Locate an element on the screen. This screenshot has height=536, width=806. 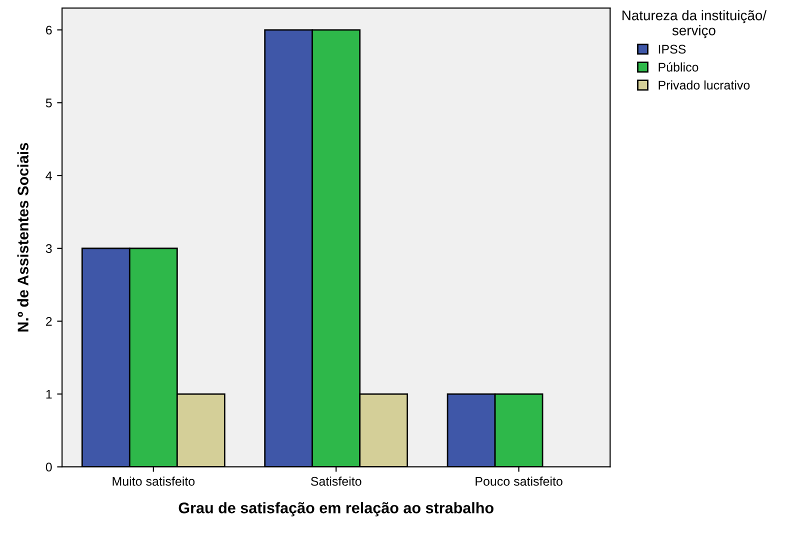
legend-label: Privado lucrativo is located at coordinates (704, 85).